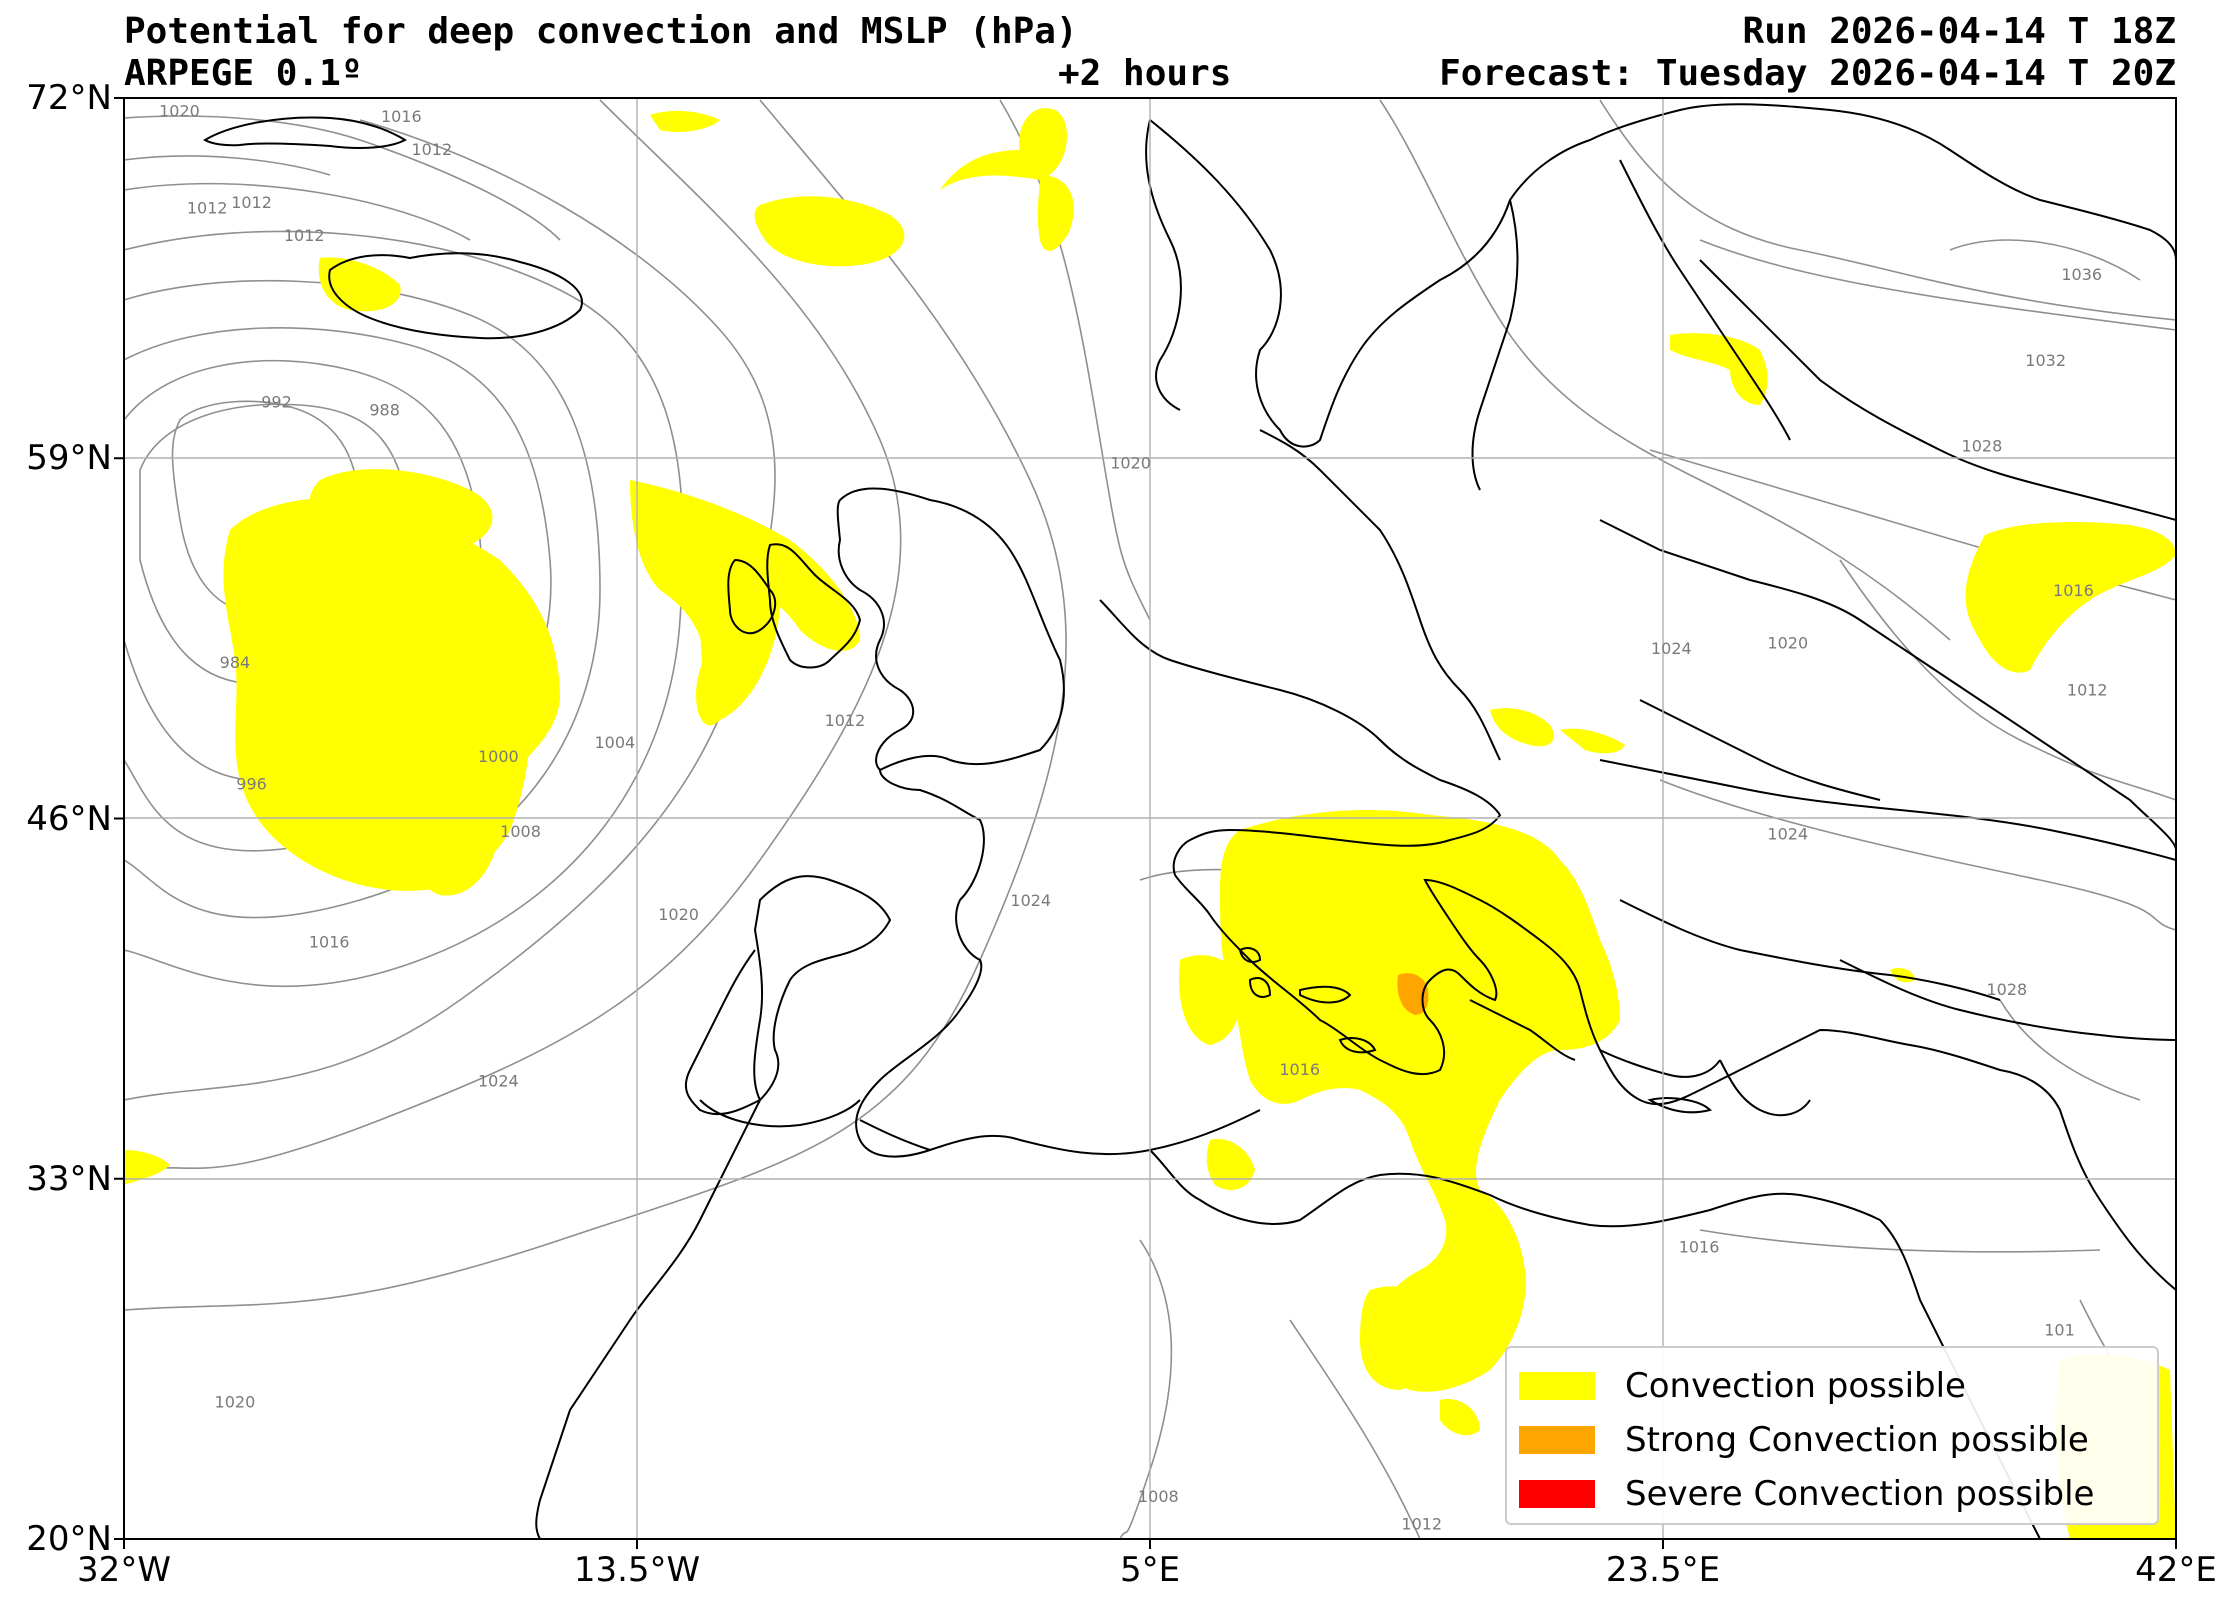  I want to click on legend-item-severe-convection: Severe Convection possible, so click(1806, 1494).